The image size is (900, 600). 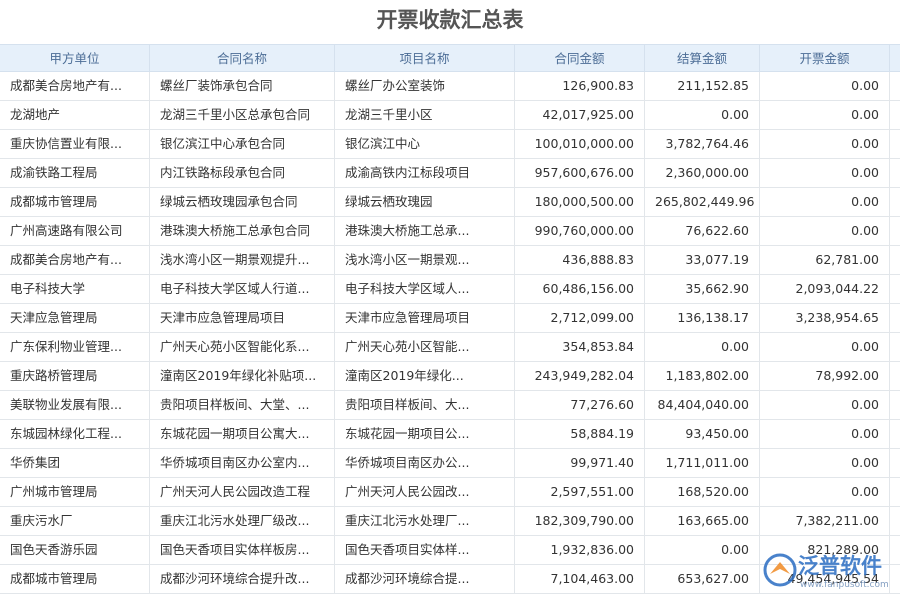 What do you see at coordinates (825, 550) in the screenshot?
I see `table-cell: 821,289.00` at bounding box center [825, 550].